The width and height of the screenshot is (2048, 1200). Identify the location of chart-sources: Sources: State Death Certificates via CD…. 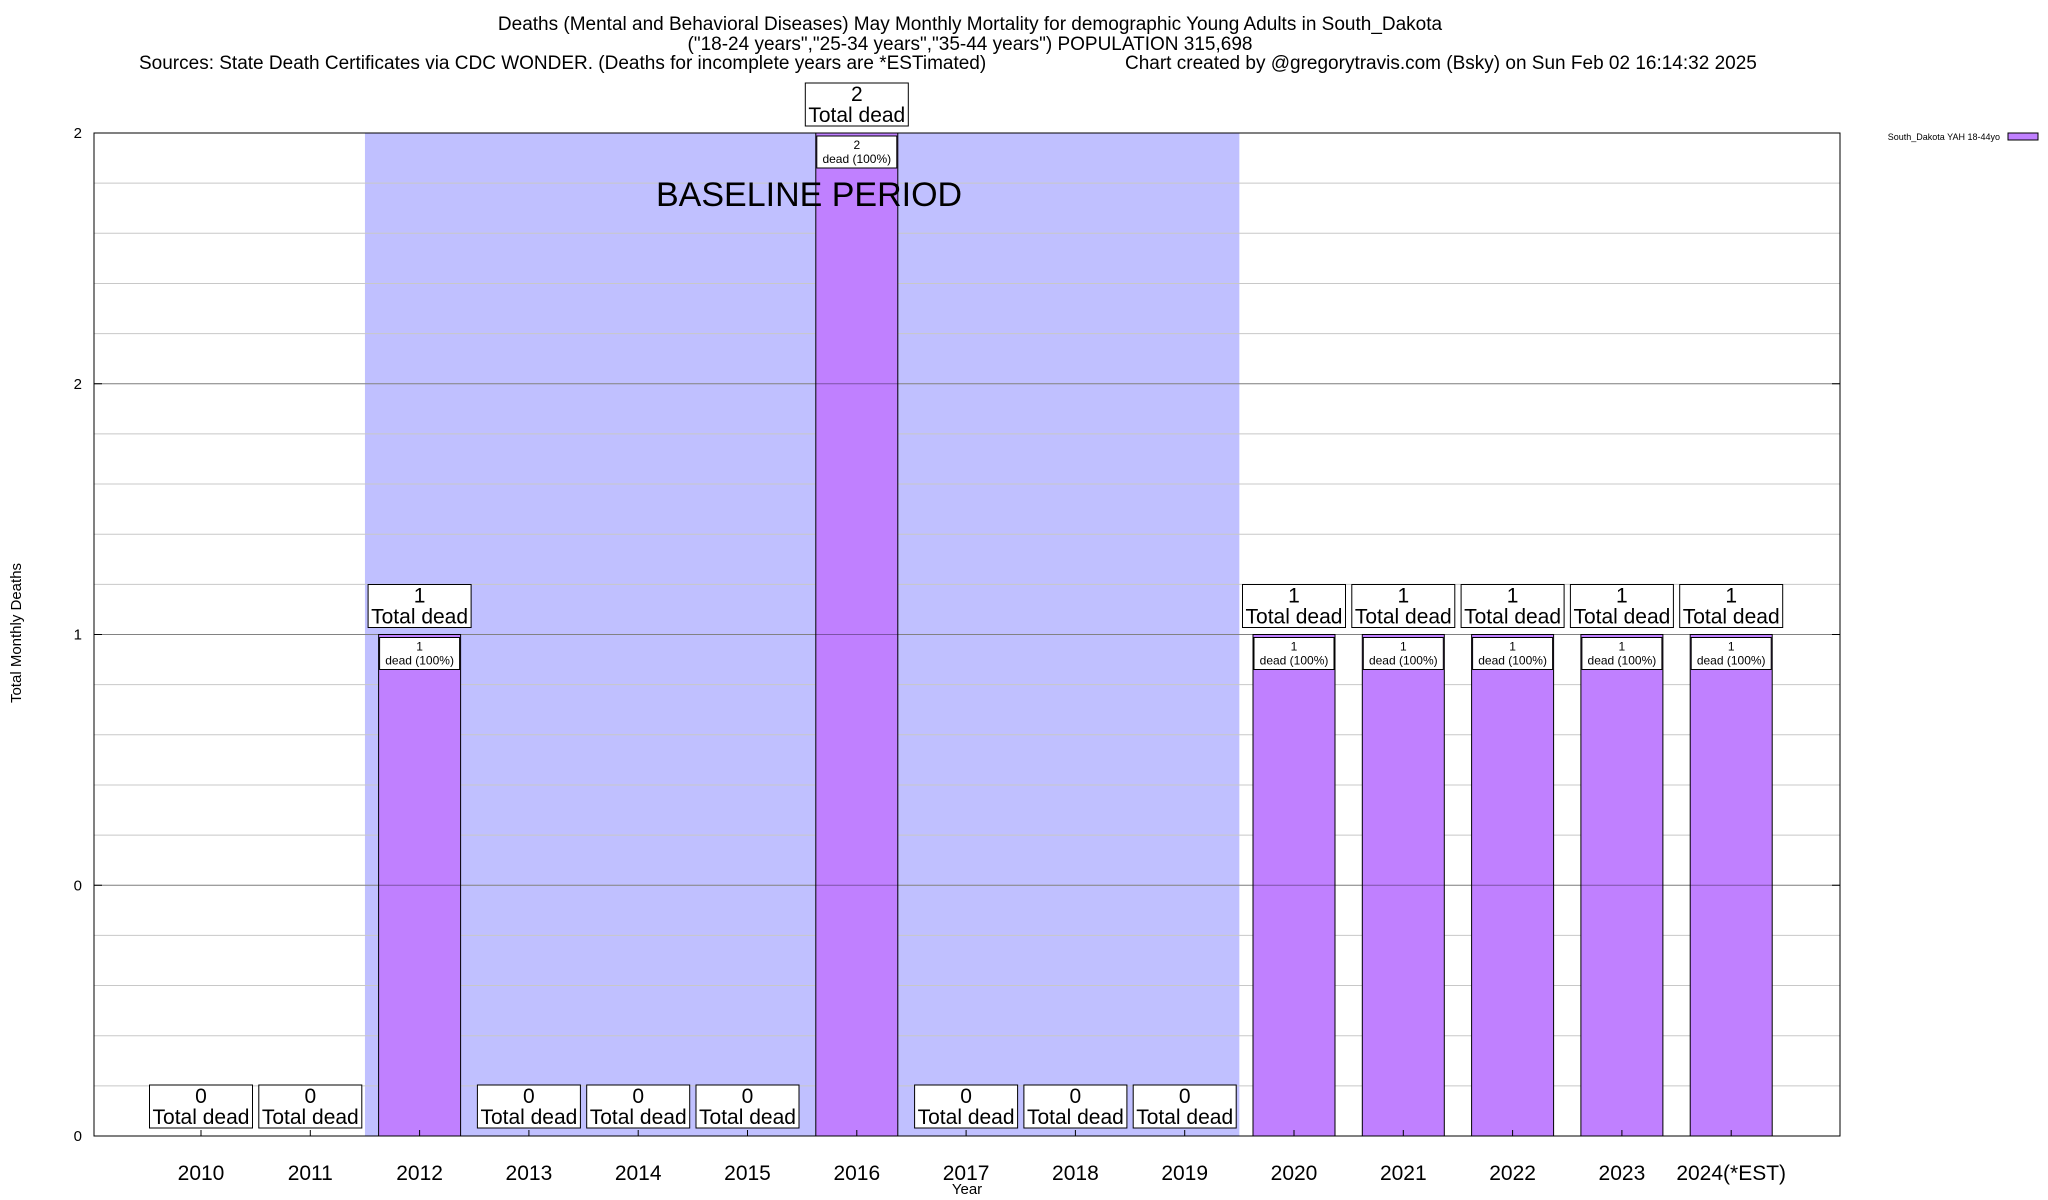
(563, 63).